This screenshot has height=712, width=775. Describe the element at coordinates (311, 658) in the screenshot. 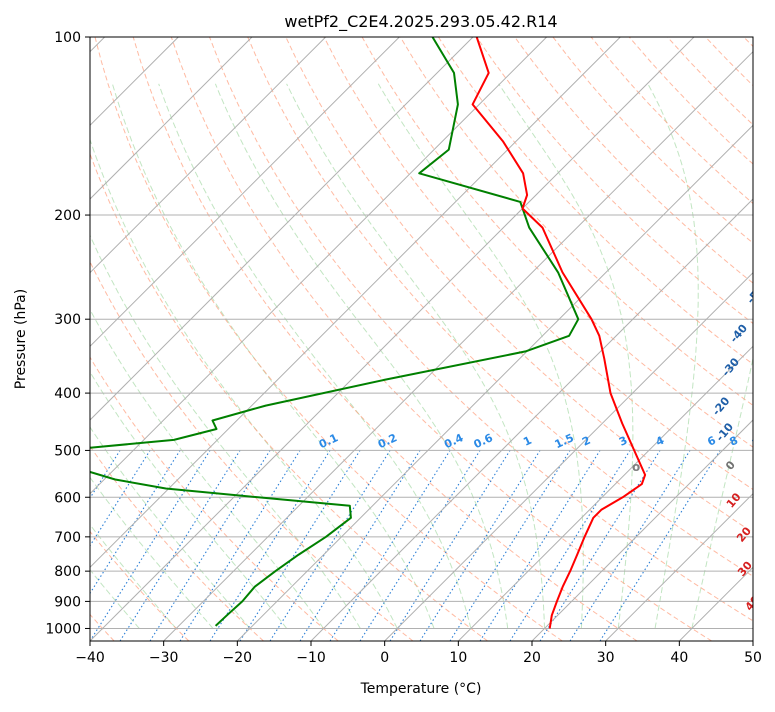

I see `x-tick-label: −10` at that location.